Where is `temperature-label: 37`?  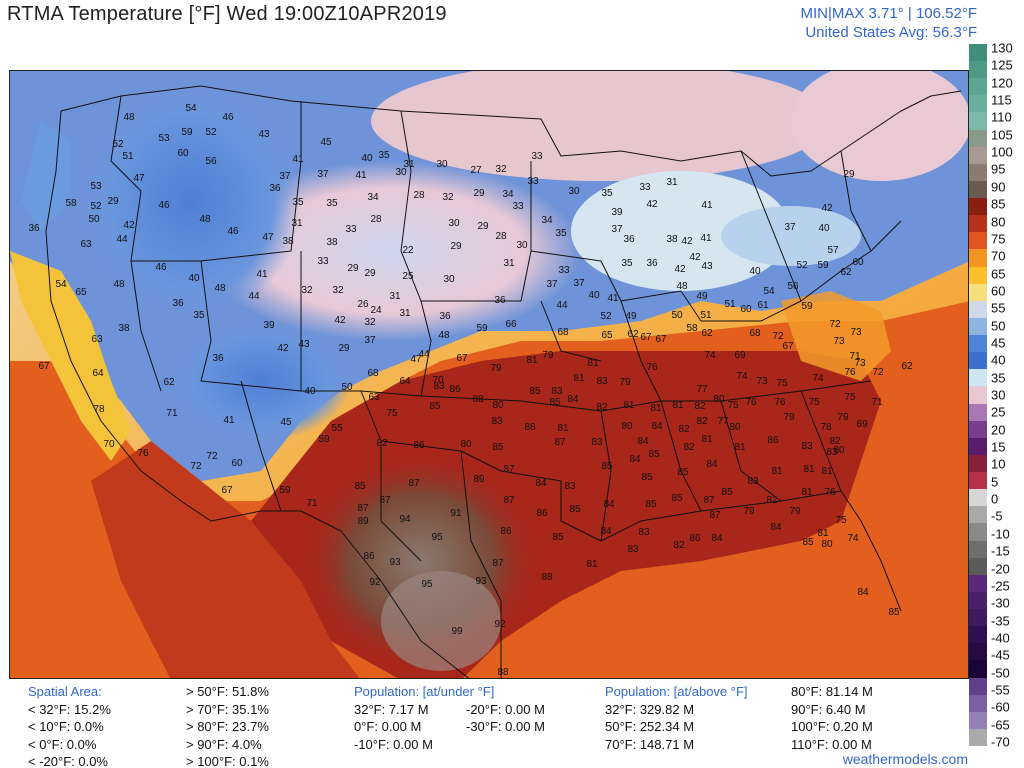 temperature-label: 37 is located at coordinates (579, 283).